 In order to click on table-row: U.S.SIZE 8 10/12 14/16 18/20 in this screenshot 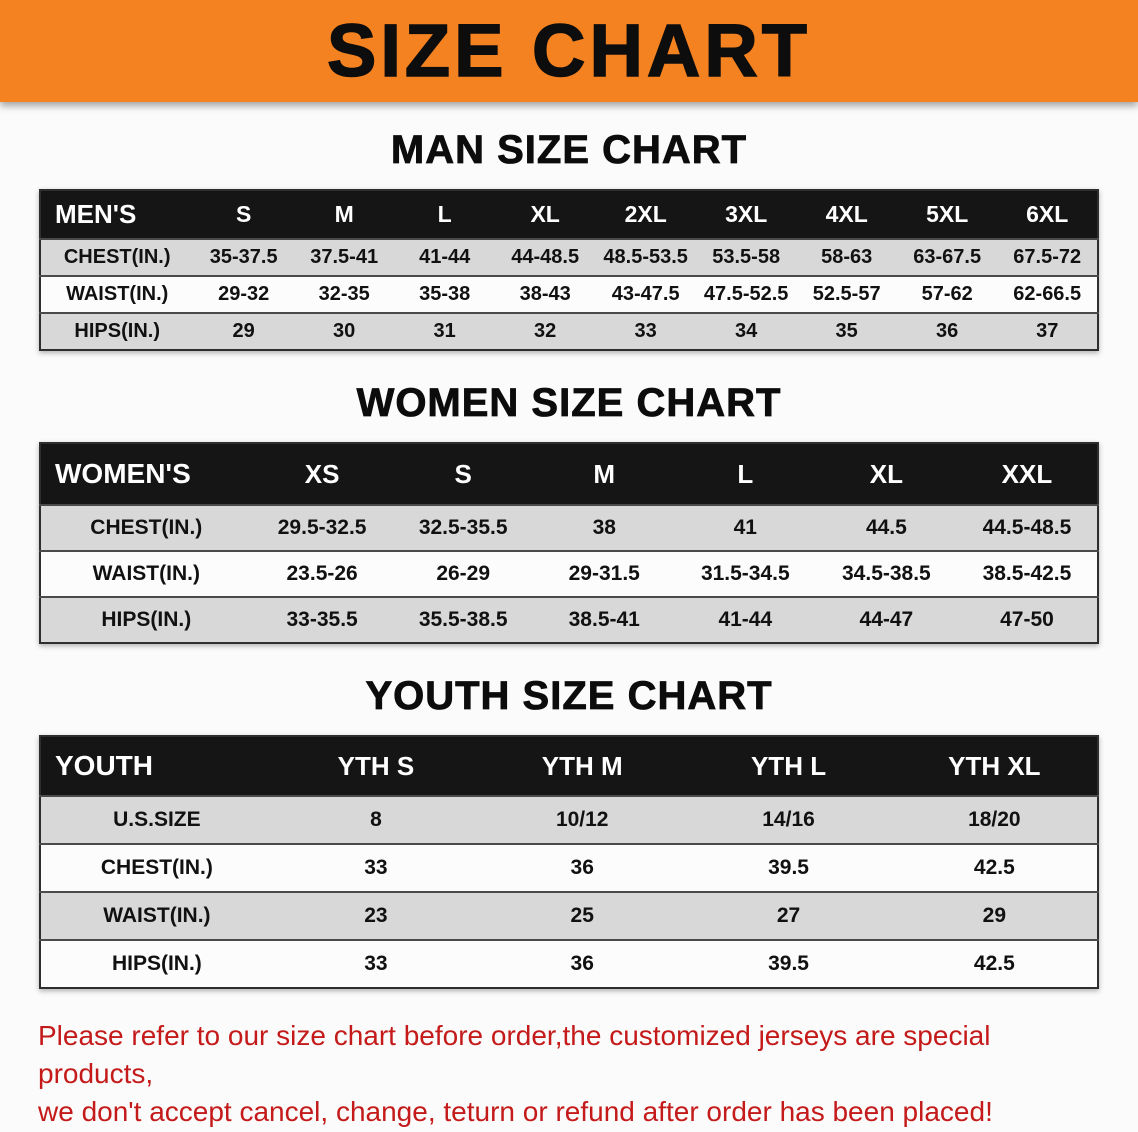, I will do `click(569, 819)`.